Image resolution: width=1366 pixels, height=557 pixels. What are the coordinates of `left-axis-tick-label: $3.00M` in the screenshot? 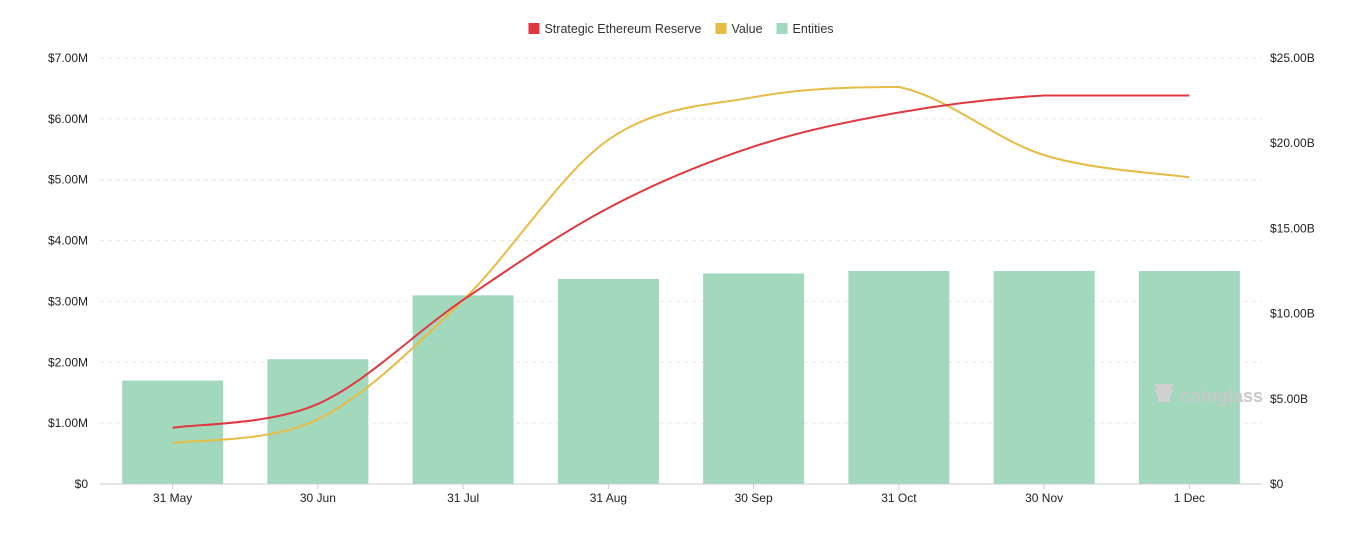 It's located at (68, 301).